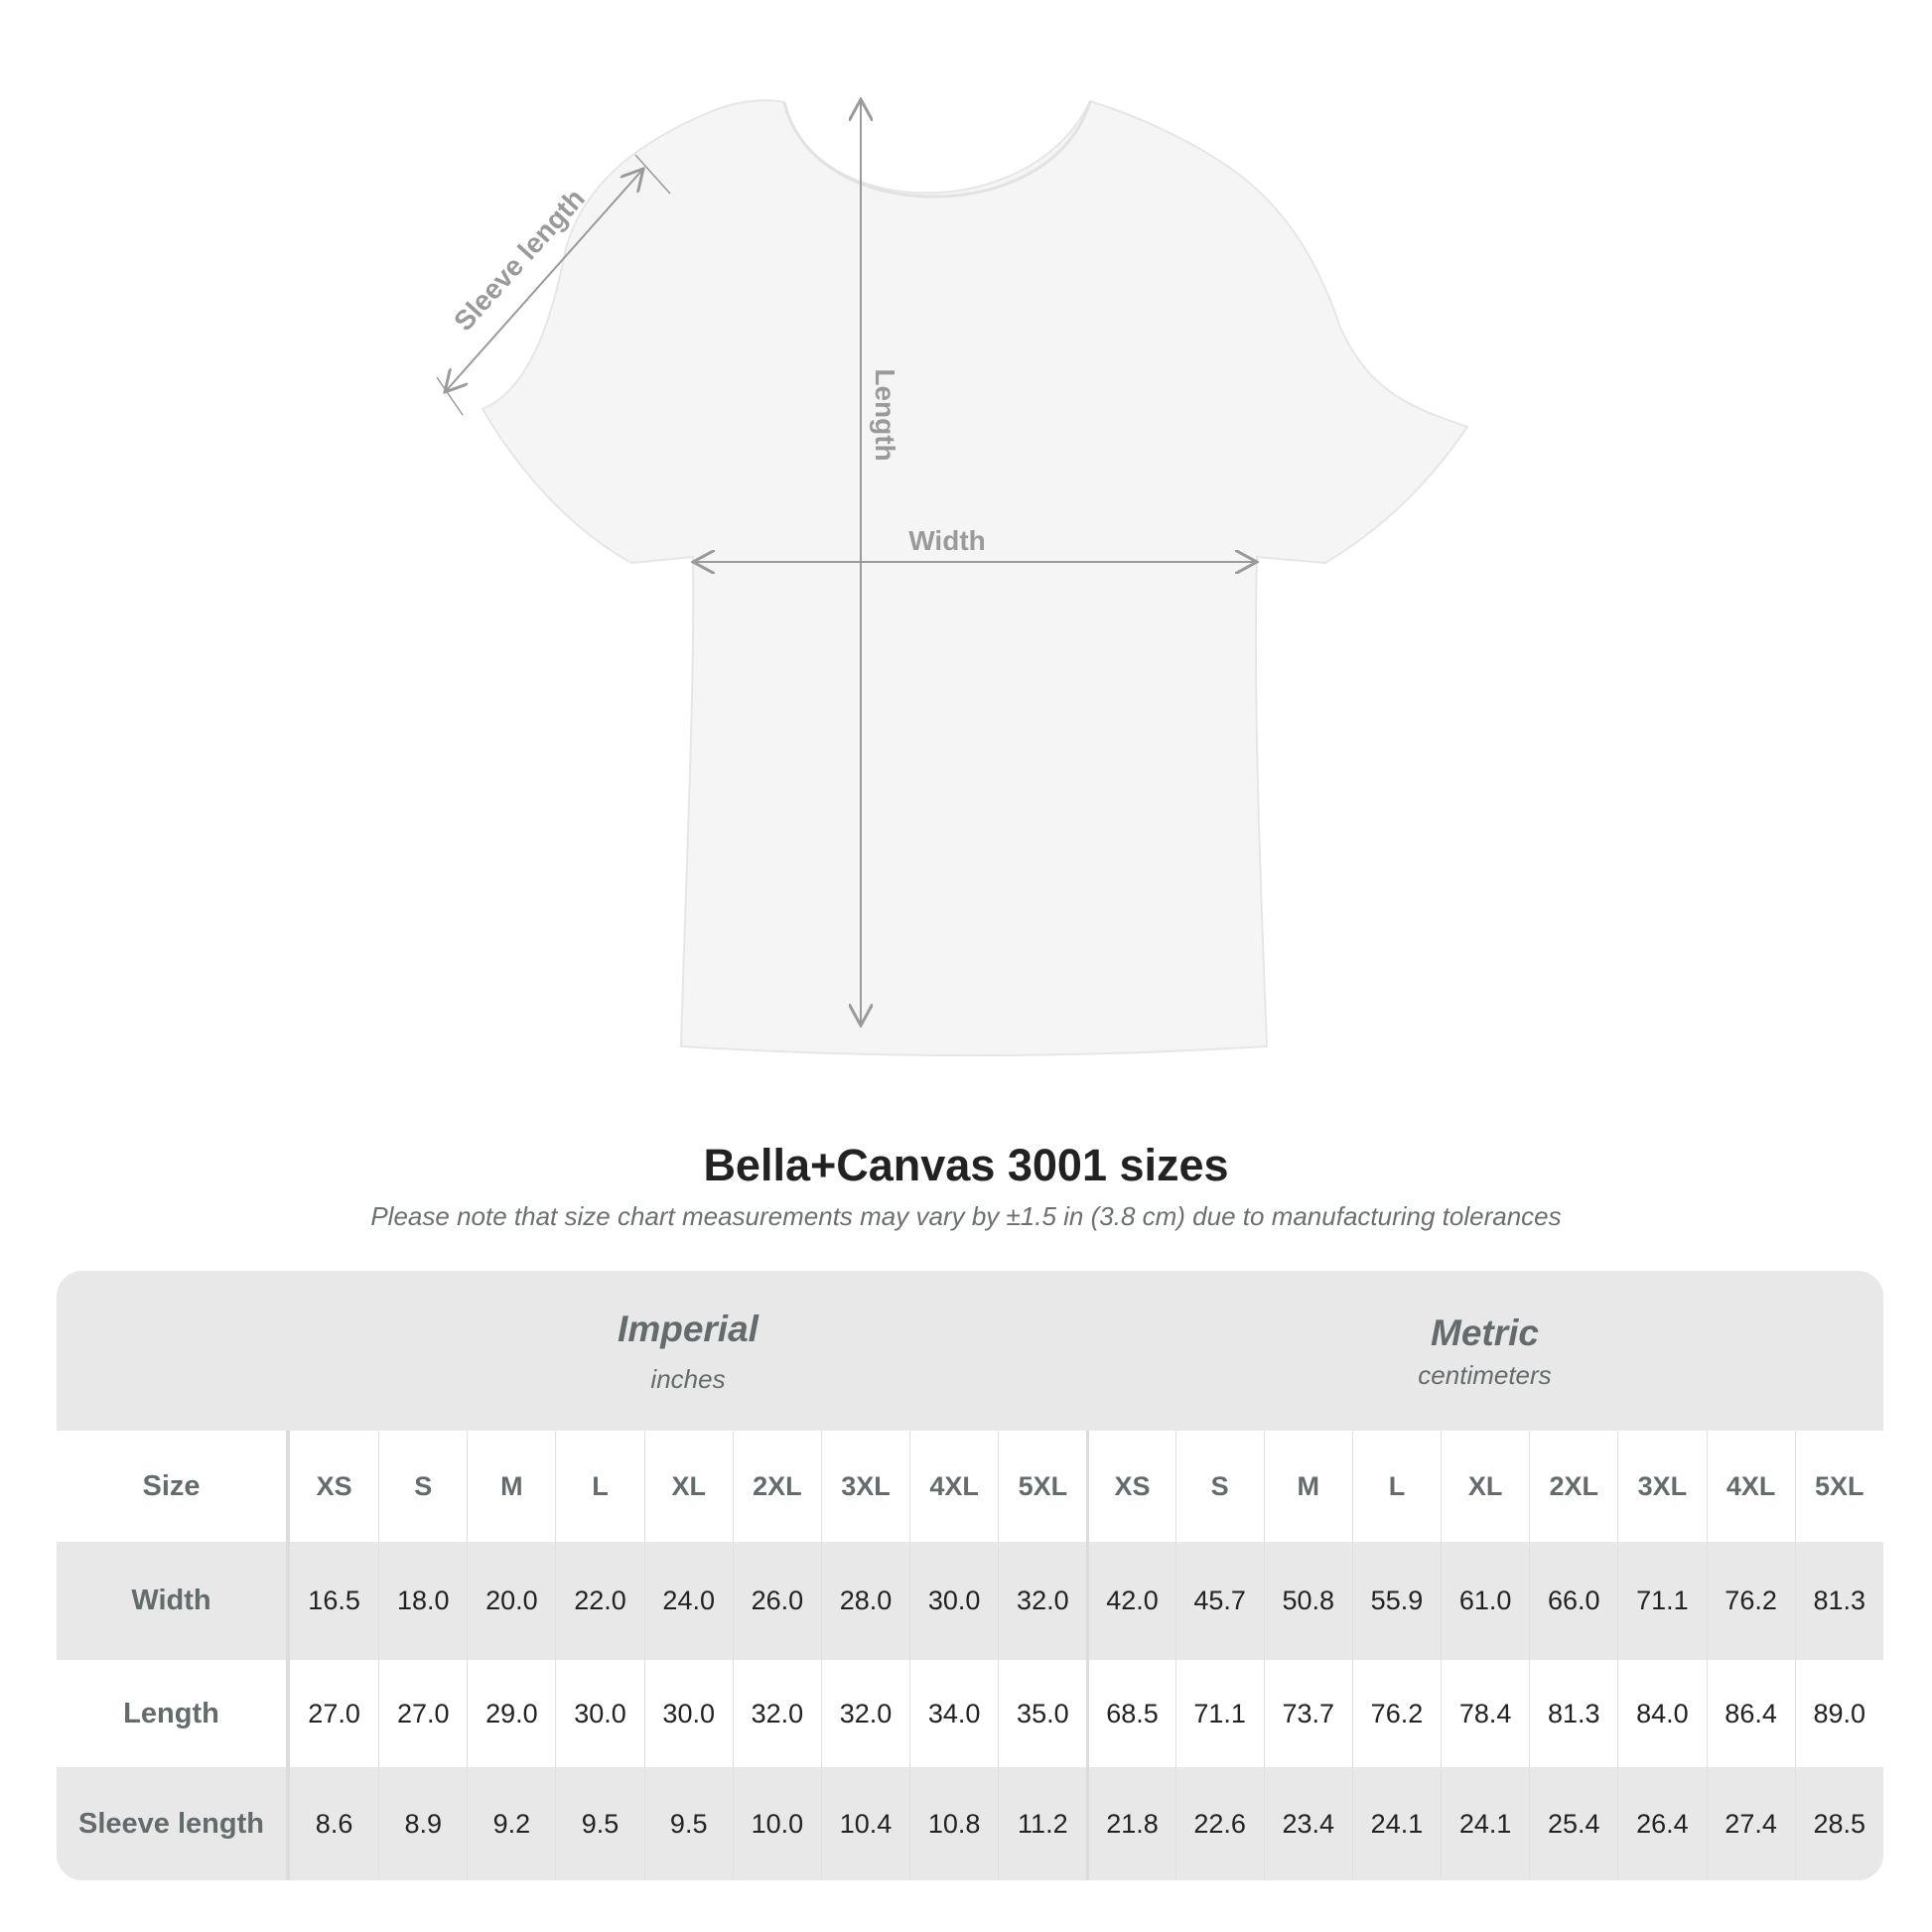 The height and width of the screenshot is (1932, 1932). I want to click on length-label: Length, so click(885, 415).